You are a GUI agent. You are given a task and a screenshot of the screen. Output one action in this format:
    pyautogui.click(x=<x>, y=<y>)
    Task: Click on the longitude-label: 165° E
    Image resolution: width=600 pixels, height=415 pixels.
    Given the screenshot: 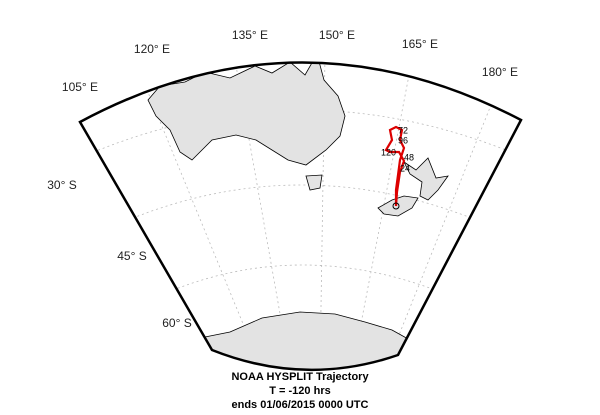 What is the action you would take?
    pyautogui.click(x=420, y=44)
    